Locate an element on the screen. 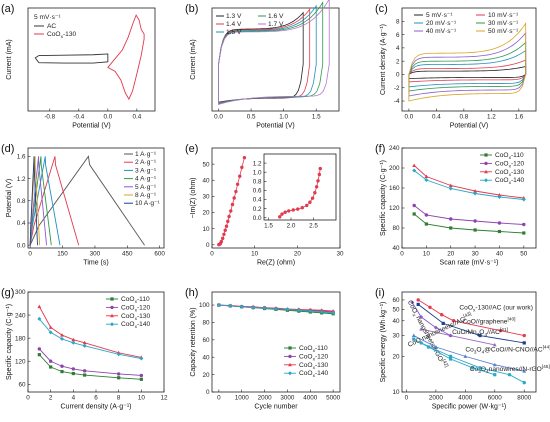 The image size is (550, 422). panel-label: (i) is located at coordinates (380, 293).